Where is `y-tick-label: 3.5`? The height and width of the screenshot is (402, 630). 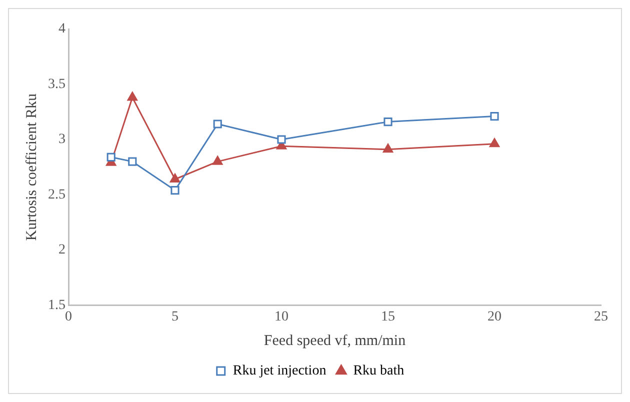
y-tick-label: 3.5 is located at coordinates (57, 84).